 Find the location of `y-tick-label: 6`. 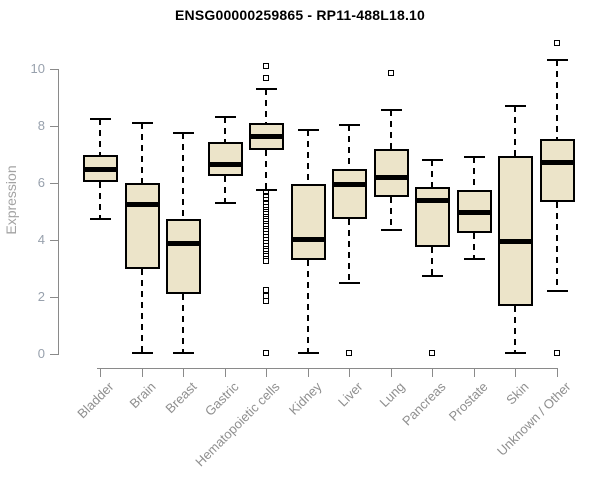

y-tick-label: 6 is located at coordinates (41, 182).